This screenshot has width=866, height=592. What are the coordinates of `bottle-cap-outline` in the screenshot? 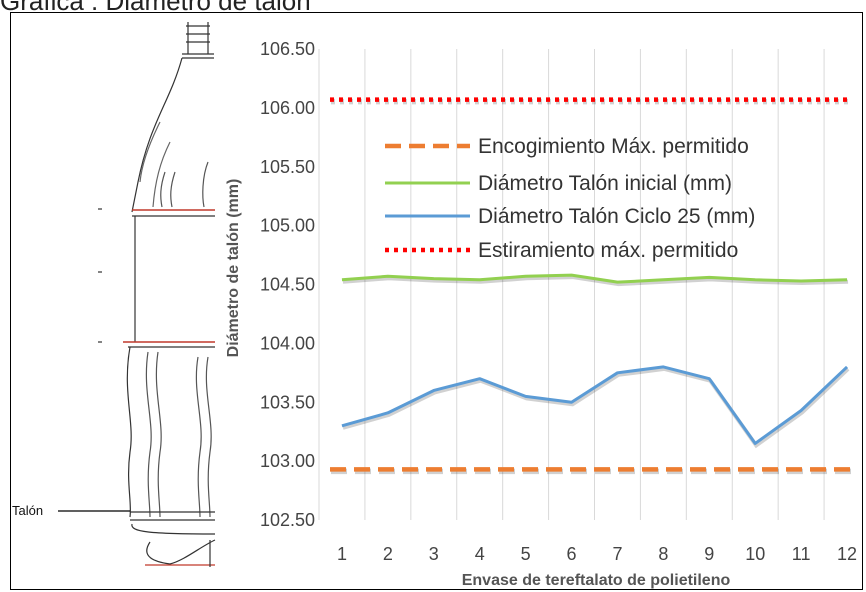 It's located at (198, 40).